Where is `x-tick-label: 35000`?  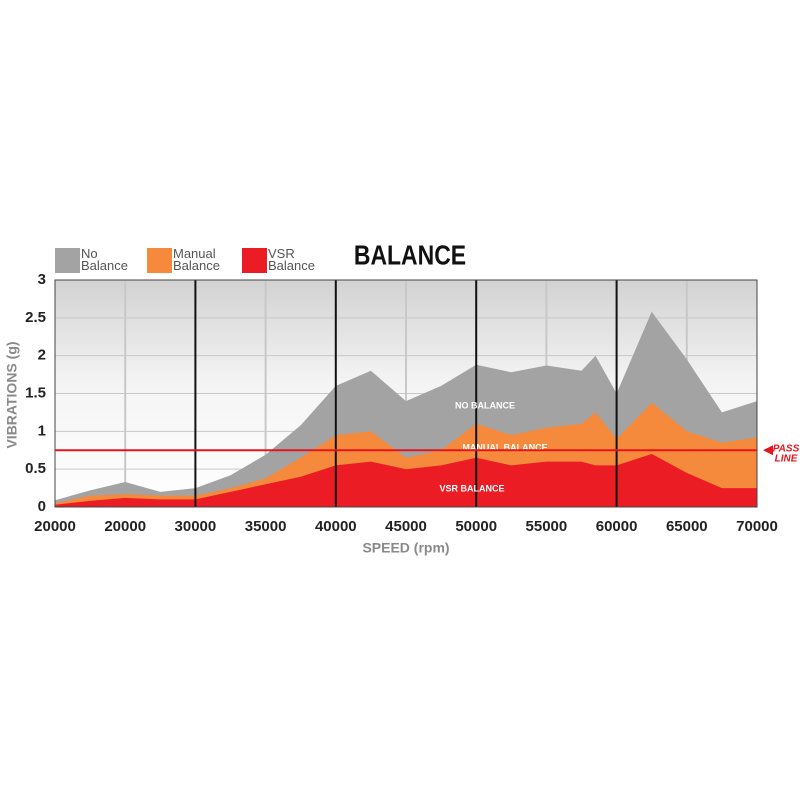
x-tick-label: 35000 is located at coordinates (266, 526).